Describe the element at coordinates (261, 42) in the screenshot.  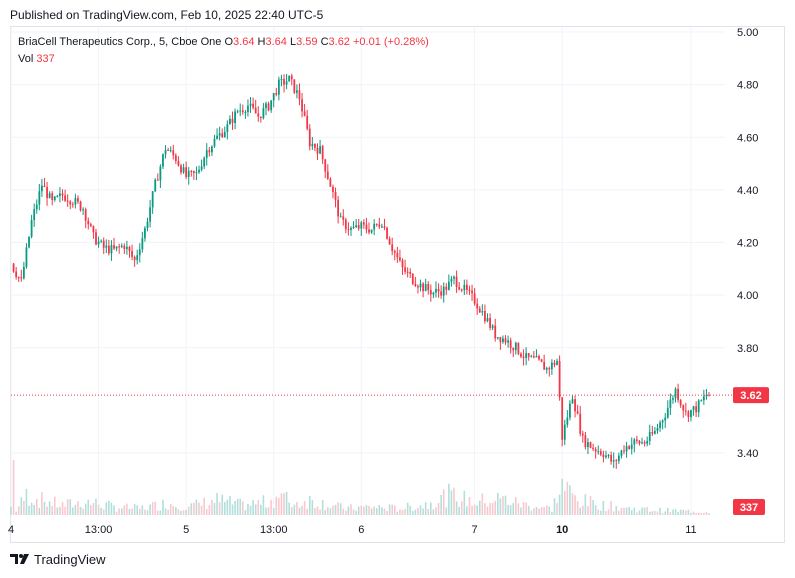
I see `legend-high-label: H` at that location.